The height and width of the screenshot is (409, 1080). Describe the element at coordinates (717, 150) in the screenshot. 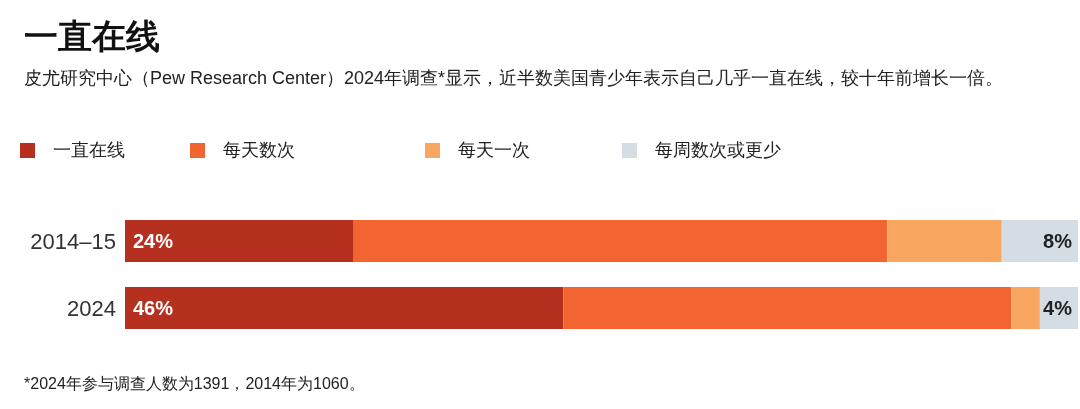

I see `legend-label: 每周数次或更少` at that location.